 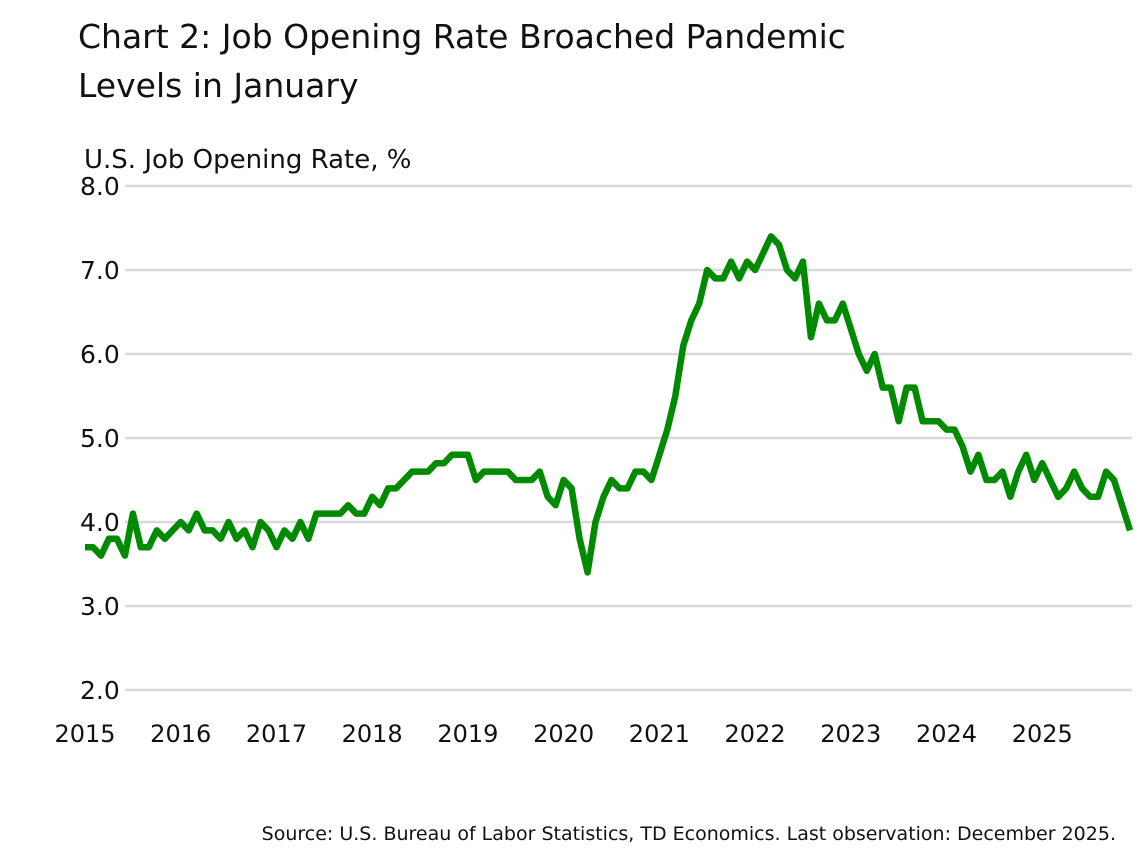 What do you see at coordinates (372, 734) in the screenshot?
I see `x-tick-label: 2018` at bounding box center [372, 734].